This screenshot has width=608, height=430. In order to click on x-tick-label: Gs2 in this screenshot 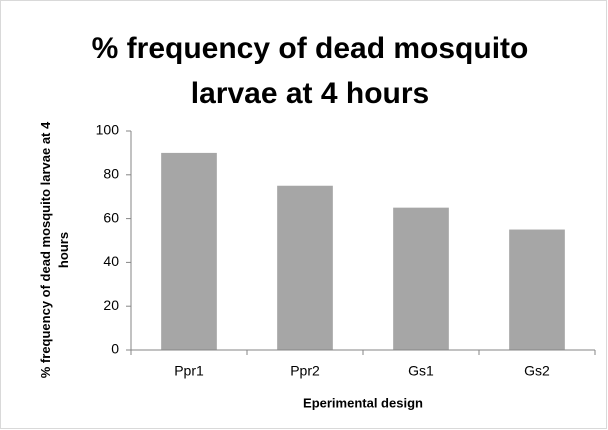, I will do `click(537, 371)`.